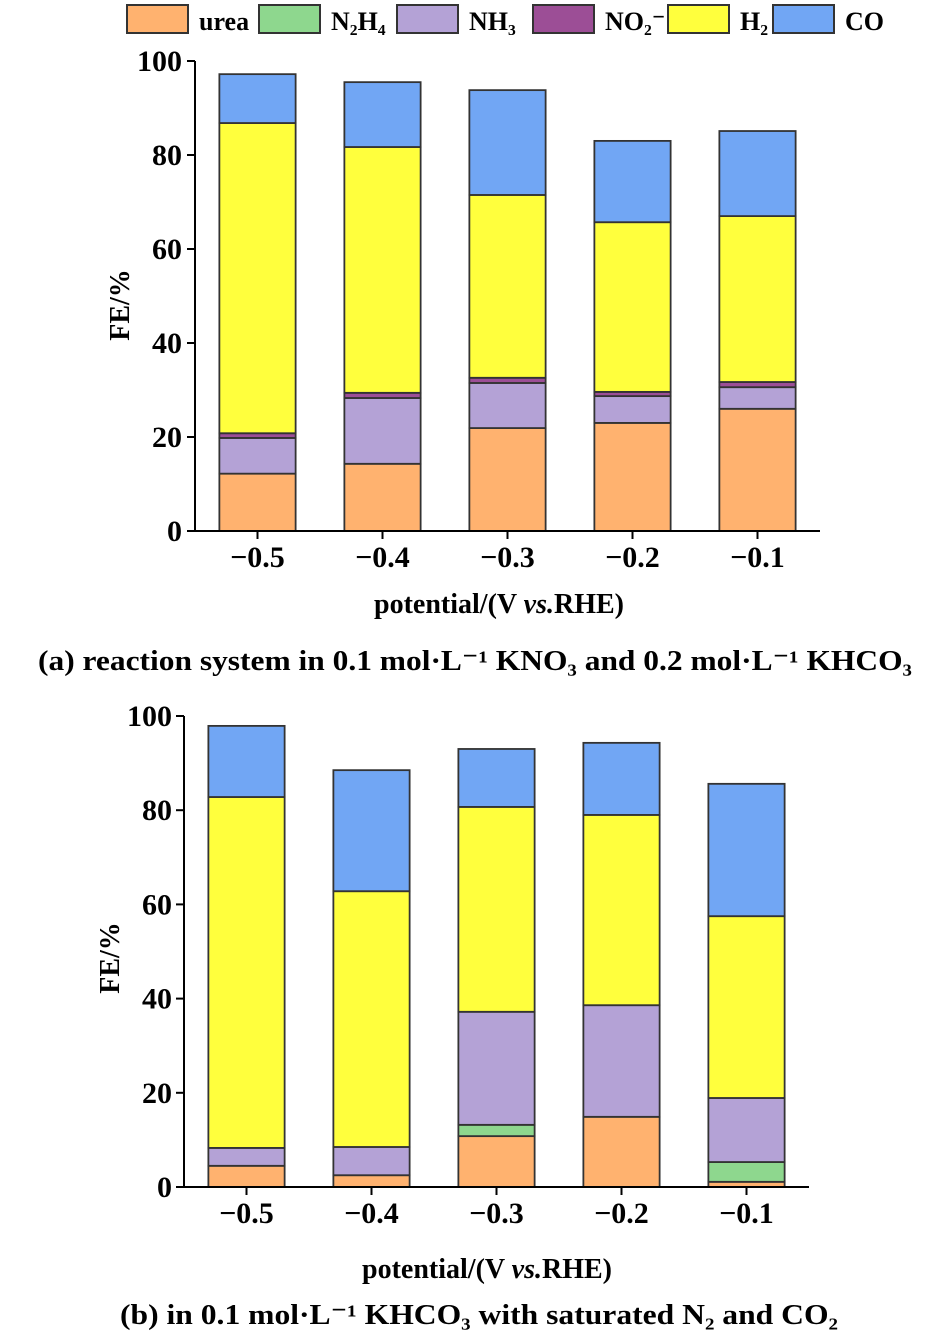 Image resolution: width=947 pixels, height=1336 pixels. Describe the element at coordinates (449, 604) in the screenshot. I see `x-axis-title-part-a-0: potential/(V` at that location.